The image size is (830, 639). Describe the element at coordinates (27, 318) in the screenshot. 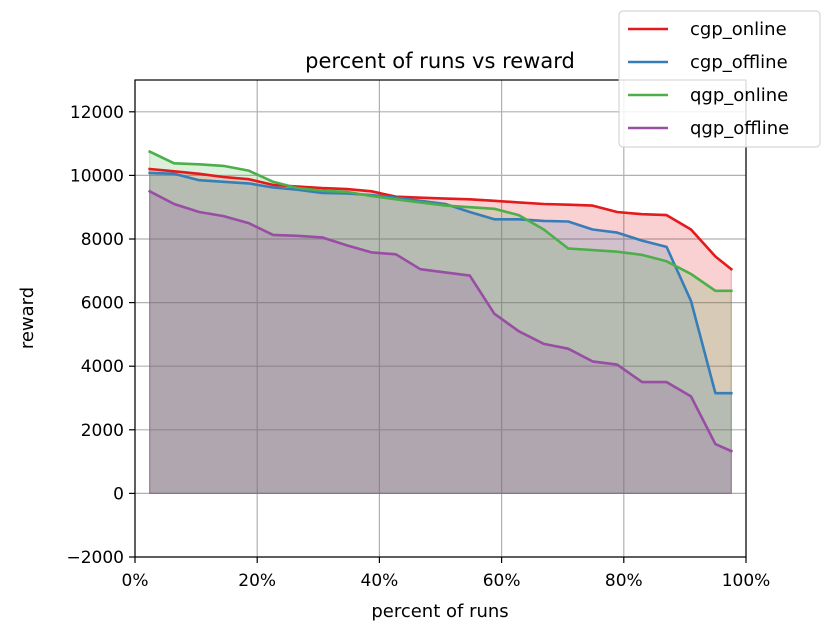

I see `y-axis-label: reward` at that location.